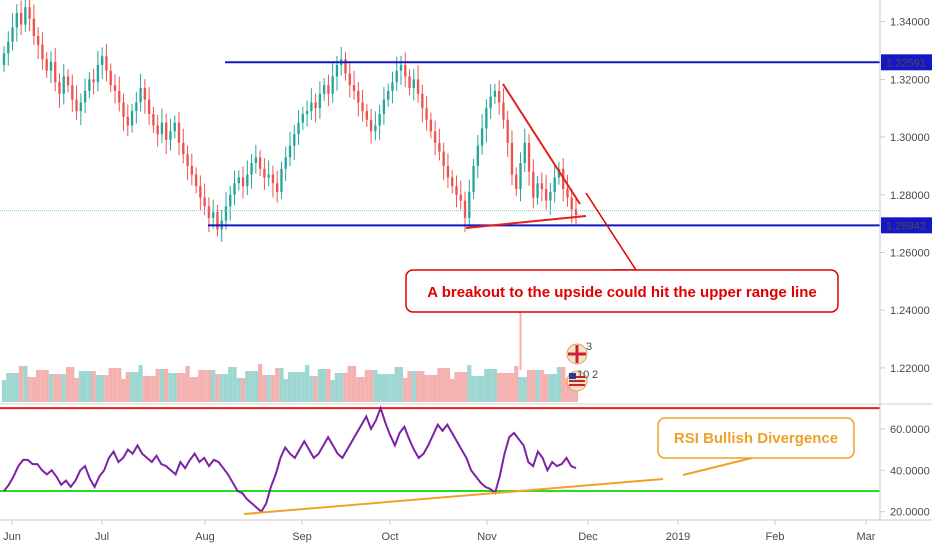  Describe the element at coordinates (717, 466) in the screenshot. I see `rsi-callout-pointer` at that location.